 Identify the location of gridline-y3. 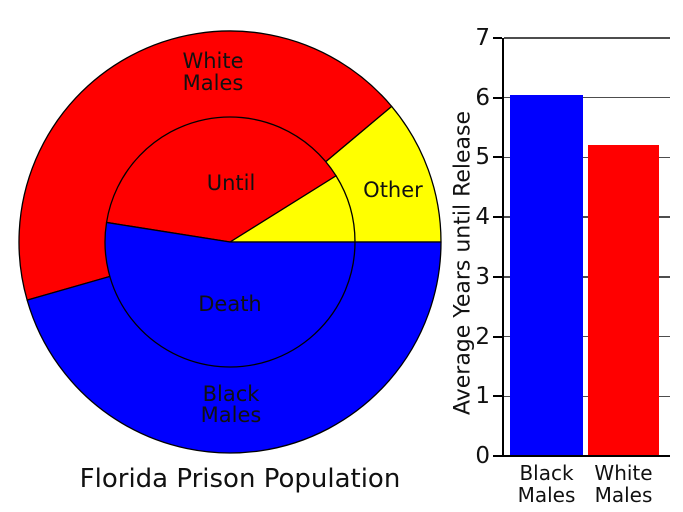
(587, 277).